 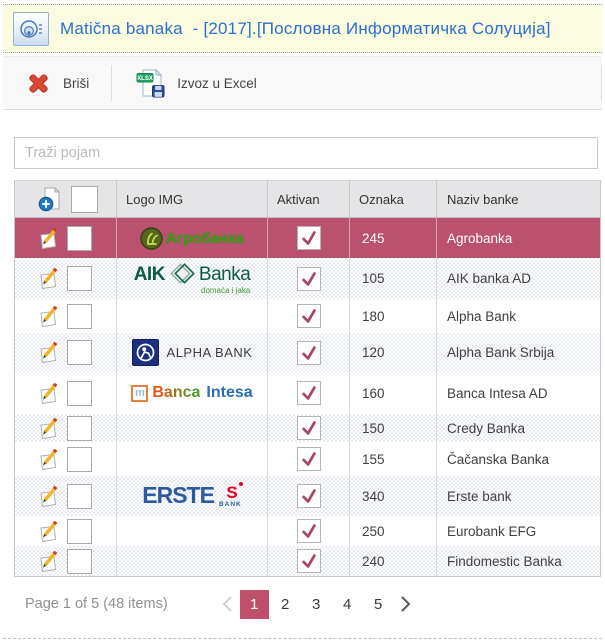 I want to click on alpha-bank-emblem-icon, so click(x=145, y=352).